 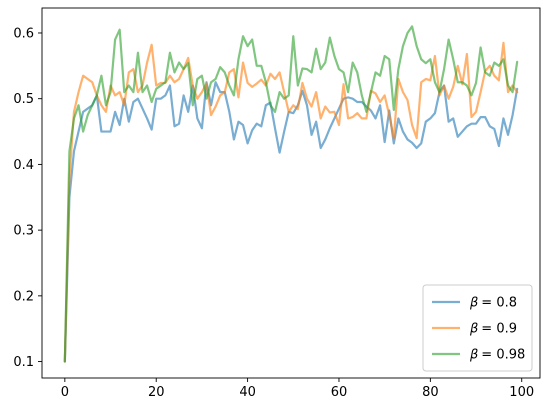 I want to click on legend: β = 0.8 β = 0.9 β = 0.98, so click(x=477, y=328).